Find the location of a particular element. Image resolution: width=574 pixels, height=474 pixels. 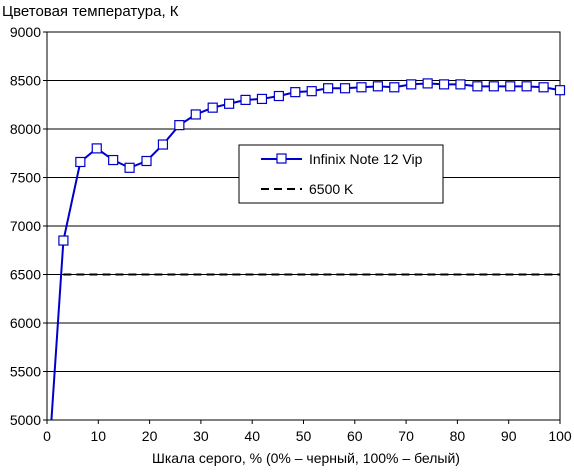

legend: Infinix Note 12 Vip 6500 K is located at coordinates (341, 174).